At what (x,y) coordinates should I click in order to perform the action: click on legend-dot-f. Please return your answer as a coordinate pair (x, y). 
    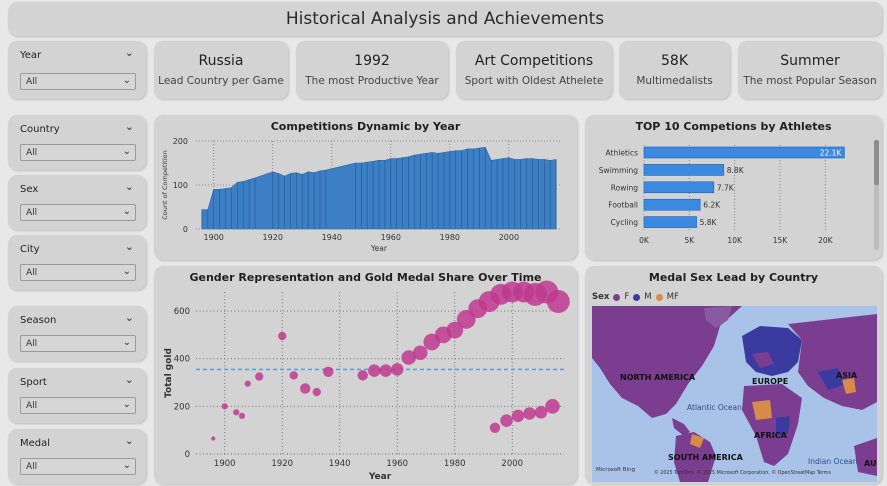
    Looking at the image, I should click on (617, 297).